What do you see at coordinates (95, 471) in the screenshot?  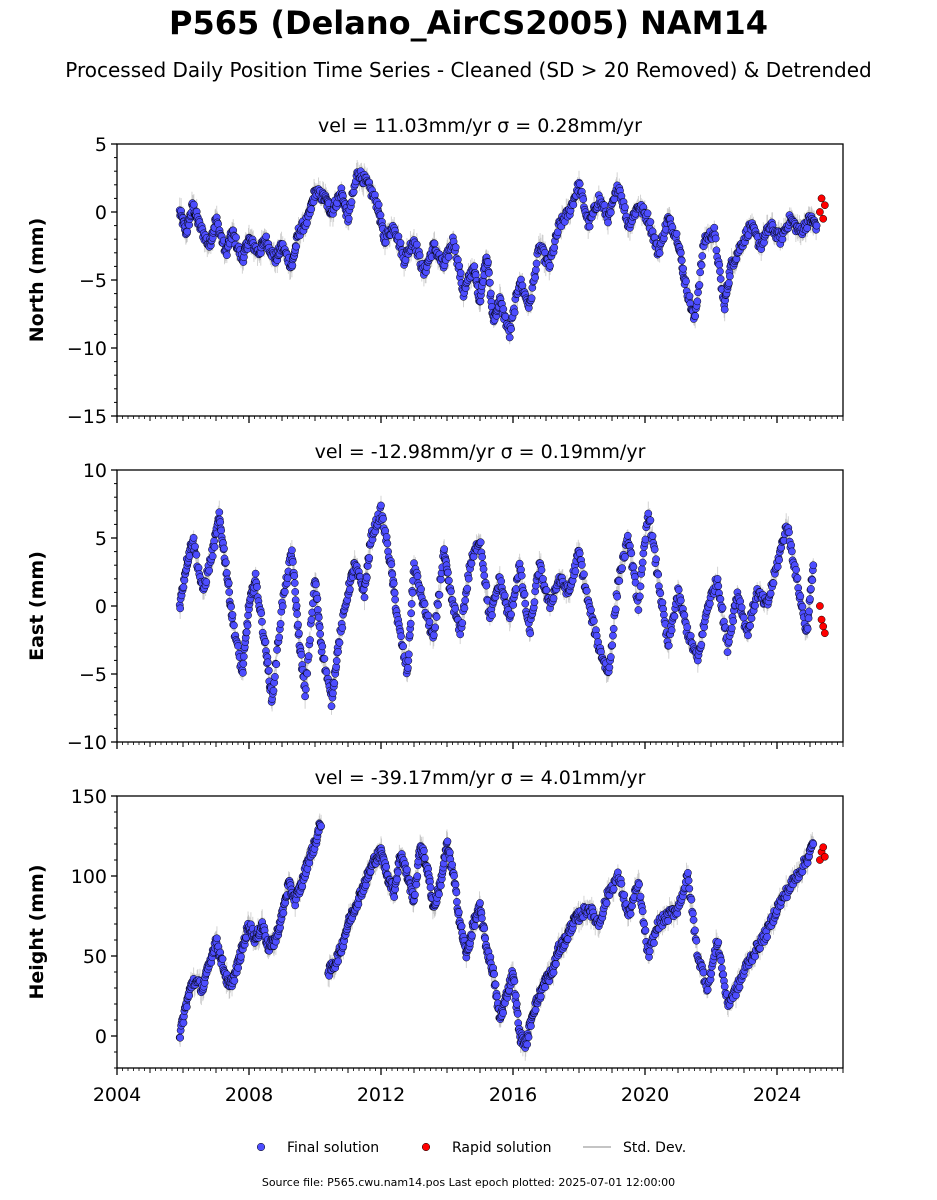 I see `y-tick-label: 10` at bounding box center [95, 471].